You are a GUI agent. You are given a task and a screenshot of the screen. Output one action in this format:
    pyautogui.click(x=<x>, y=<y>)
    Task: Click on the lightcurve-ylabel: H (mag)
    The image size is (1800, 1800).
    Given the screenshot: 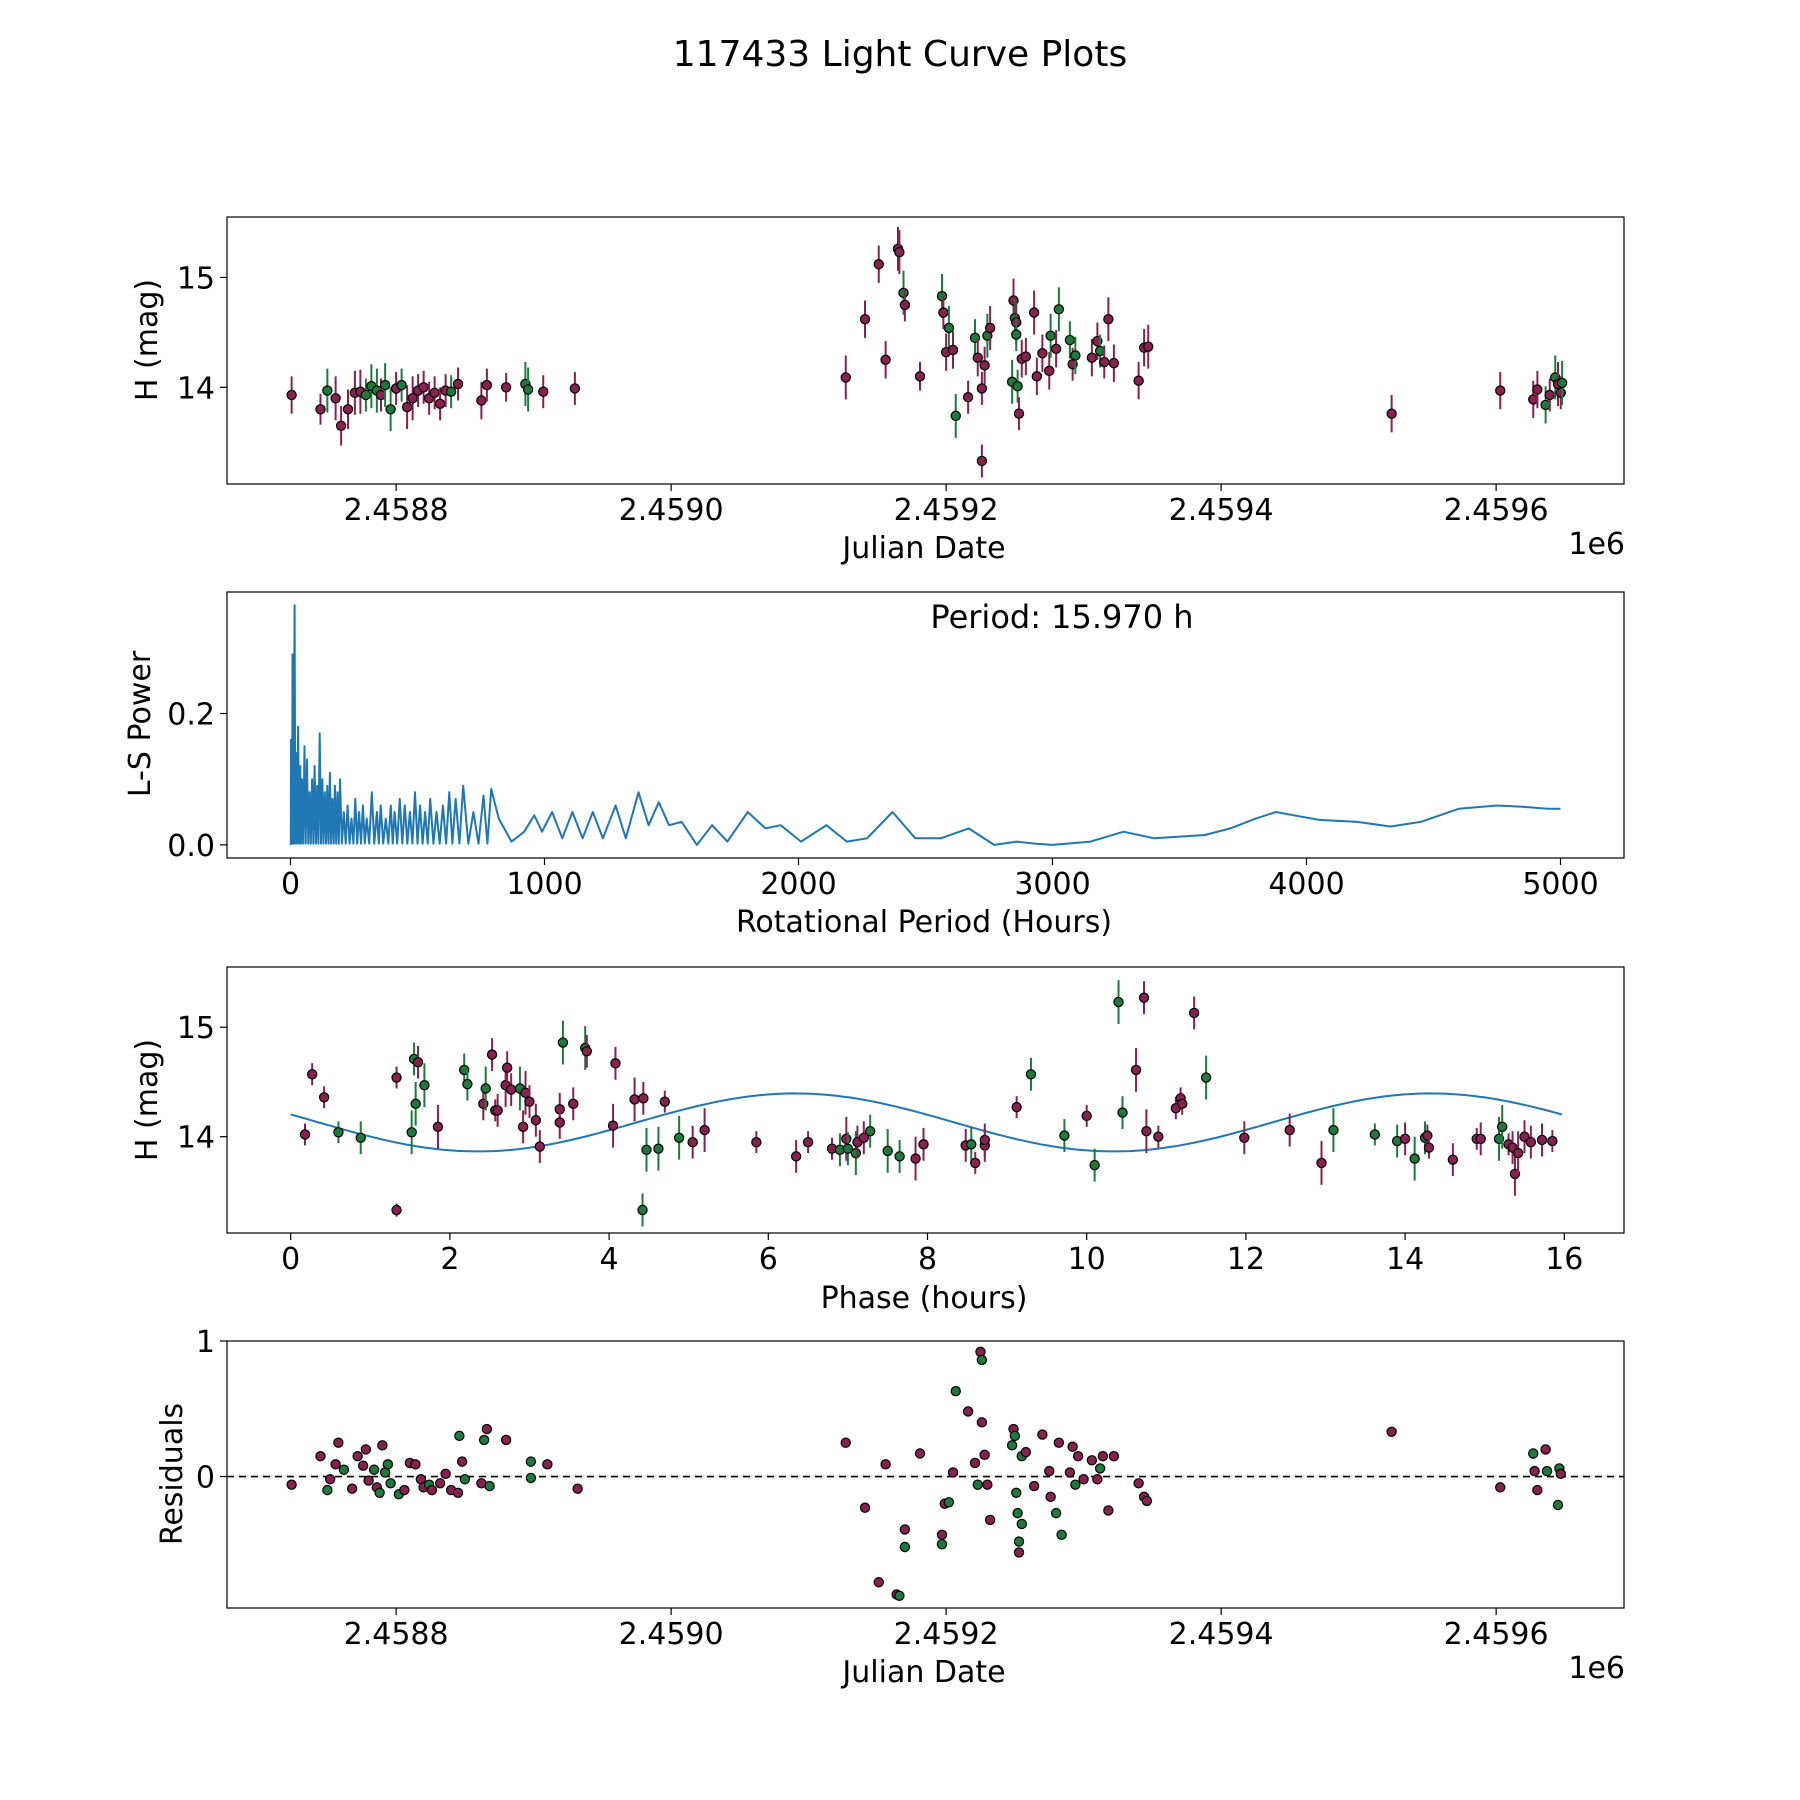 What is the action you would take?
    pyautogui.click(x=147, y=340)
    